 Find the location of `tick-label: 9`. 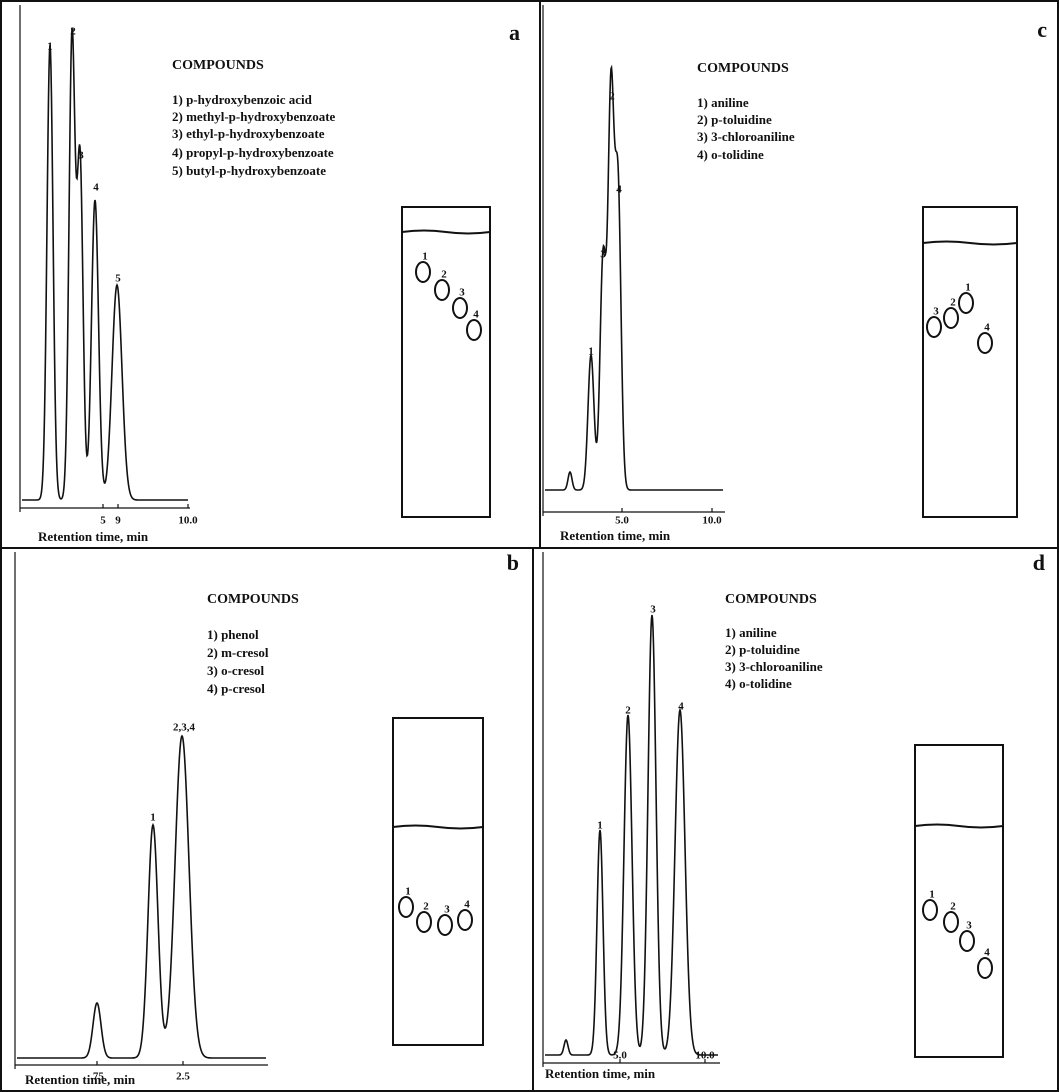

tick-label: 9 is located at coordinates (118, 521).